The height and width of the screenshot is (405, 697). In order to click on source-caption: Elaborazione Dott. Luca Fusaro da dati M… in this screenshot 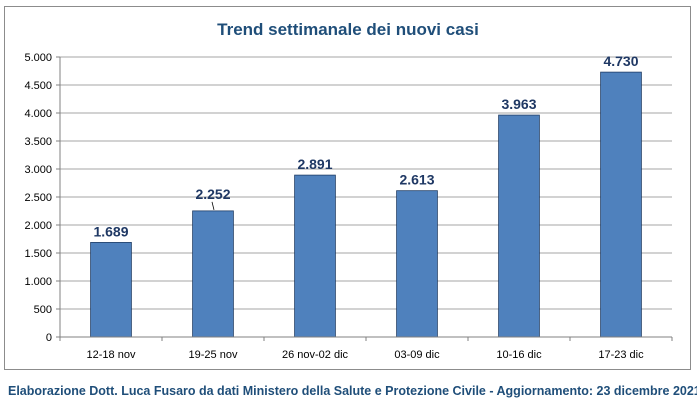, I will do `click(352, 391)`.